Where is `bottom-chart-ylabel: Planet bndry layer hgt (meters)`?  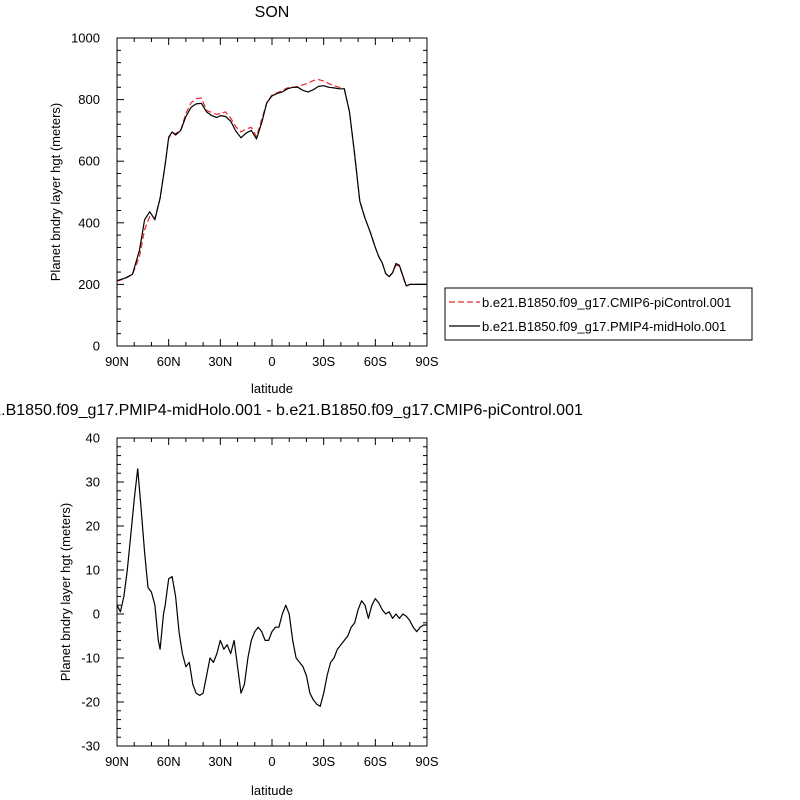
bottom-chart-ylabel: Planet bndry layer hgt (meters) is located at coordinates (65, 592).